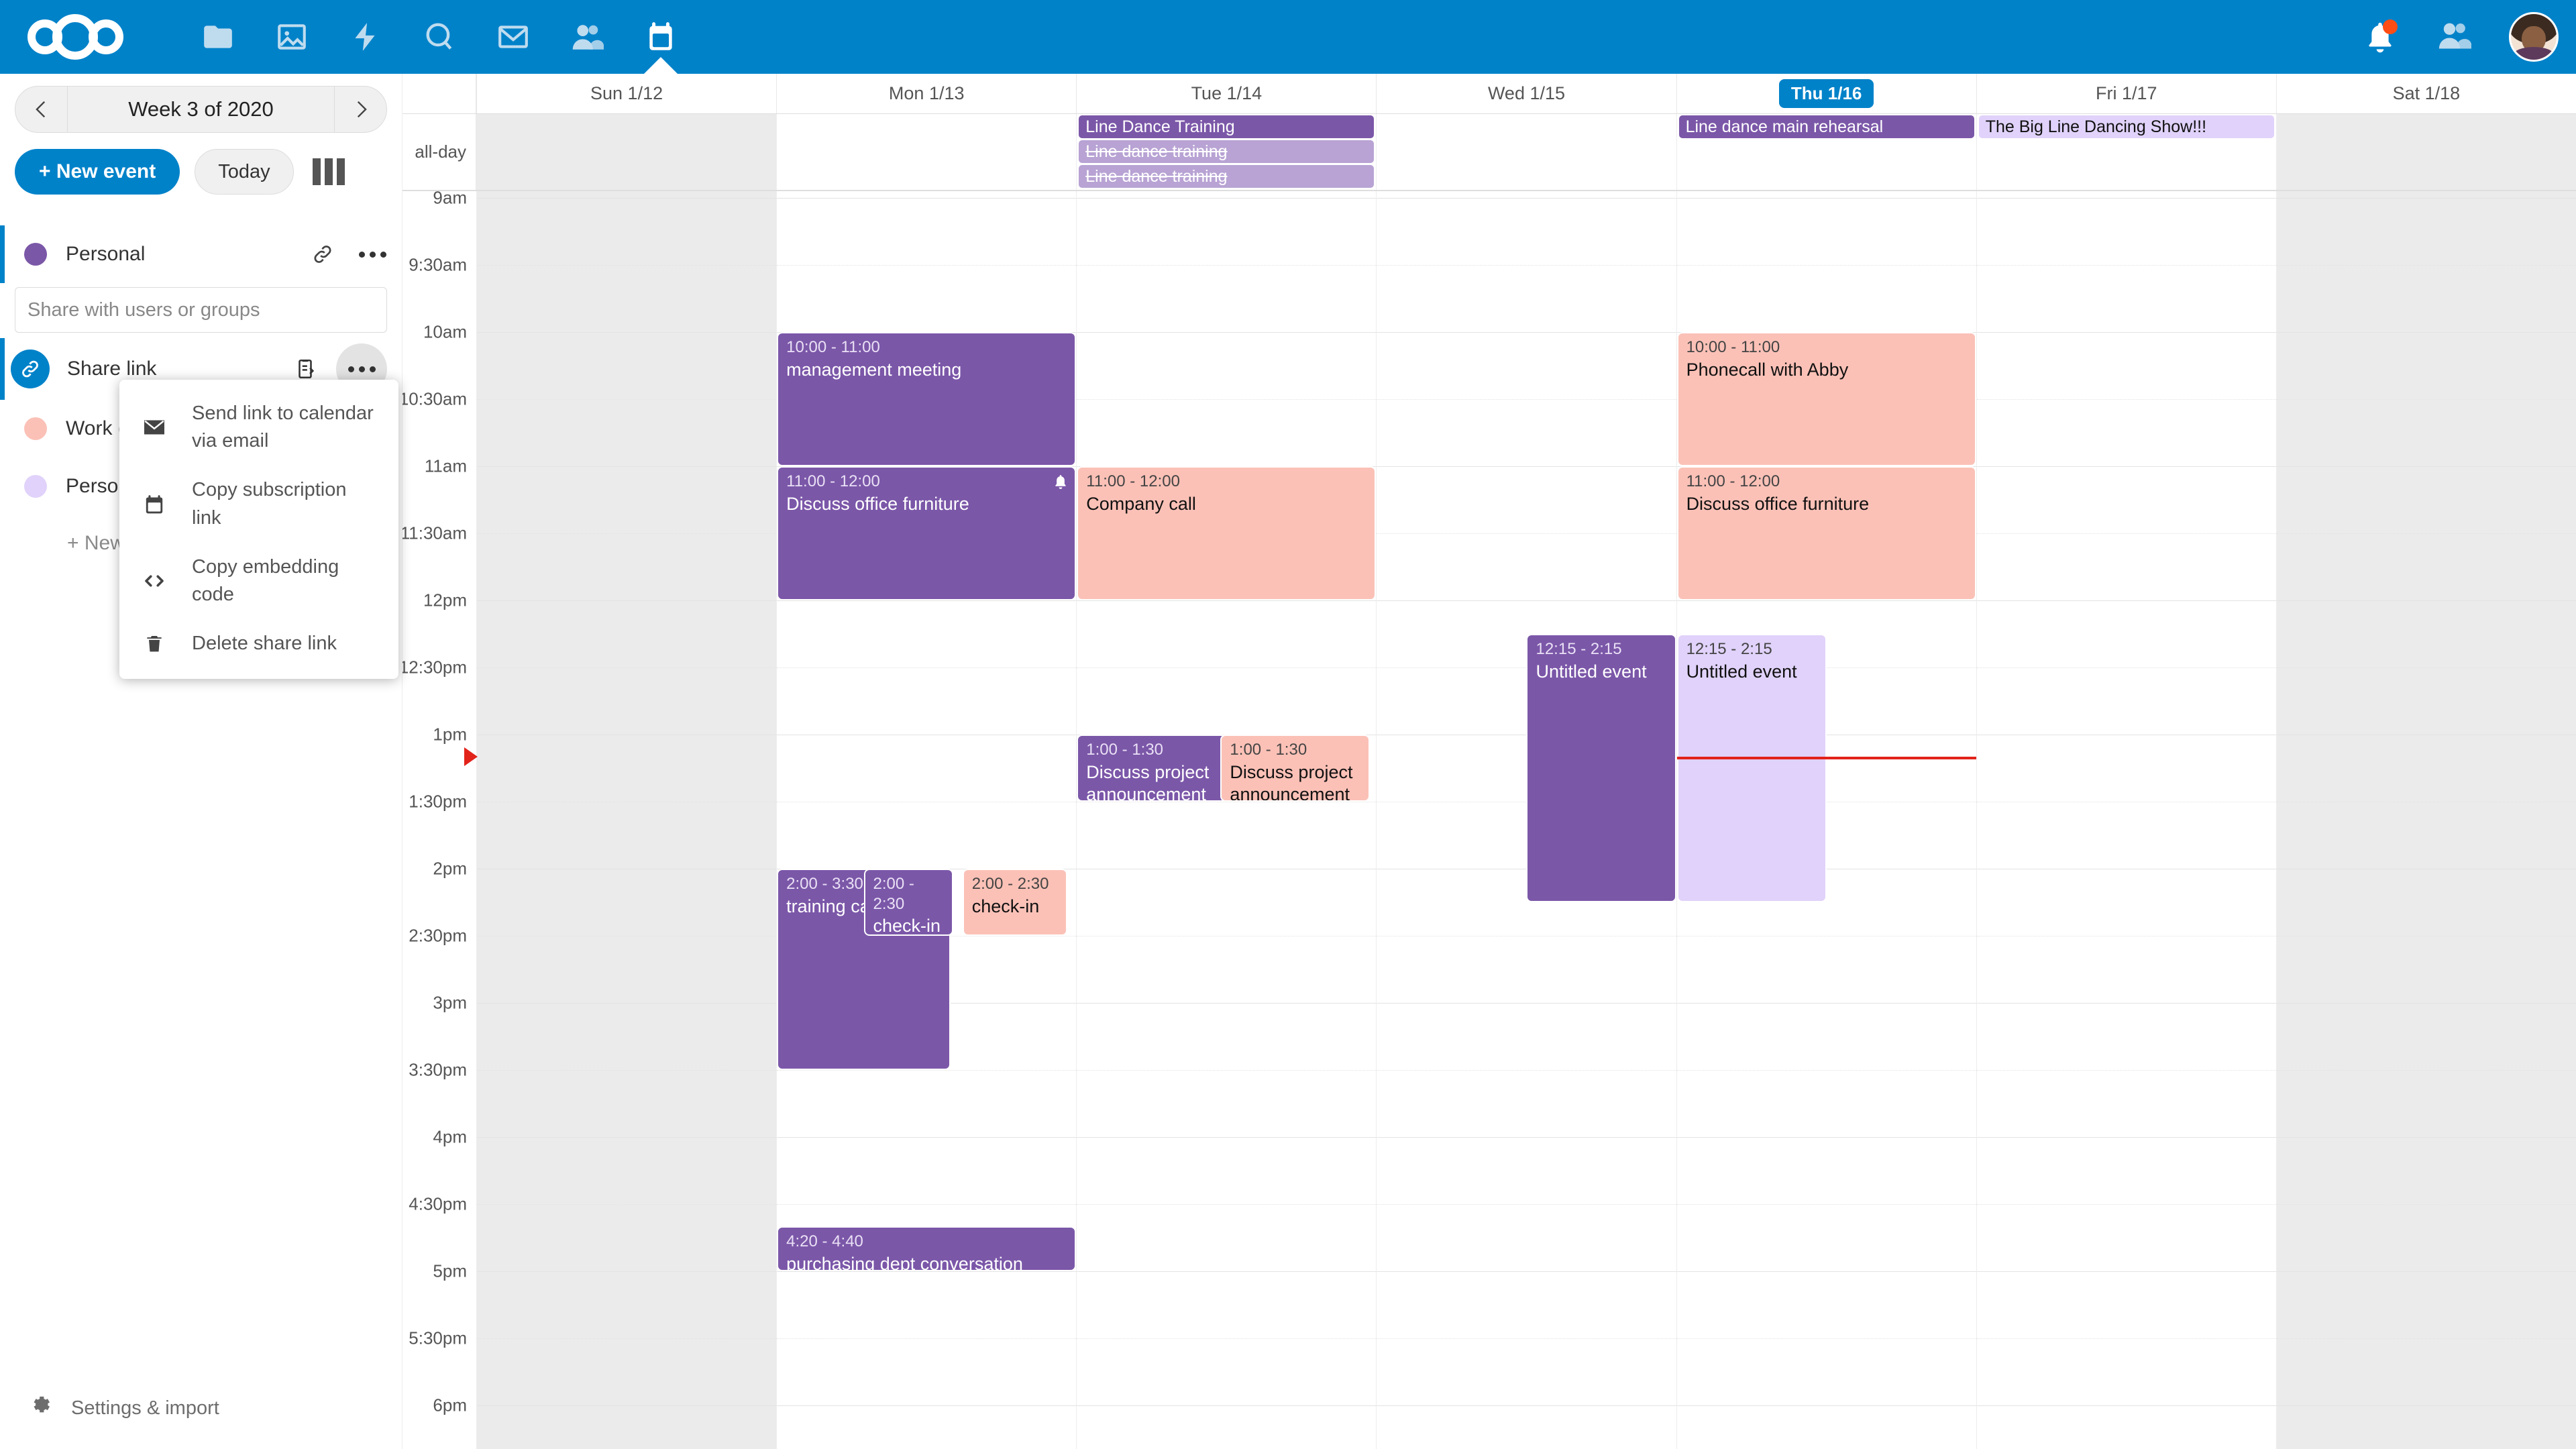 This screenshot has width=2576, height=1449. I want to click on view-toggle-icon, so click(328, 171).